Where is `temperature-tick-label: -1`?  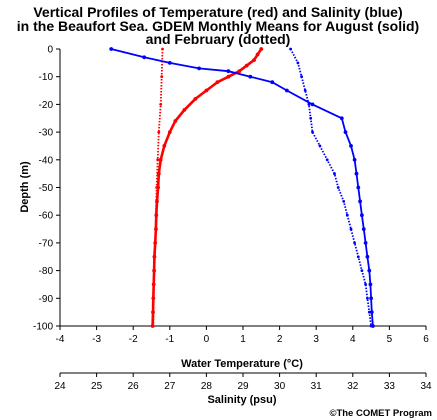 temperature-tick-label: -1 is located at coordinates (169, 339).